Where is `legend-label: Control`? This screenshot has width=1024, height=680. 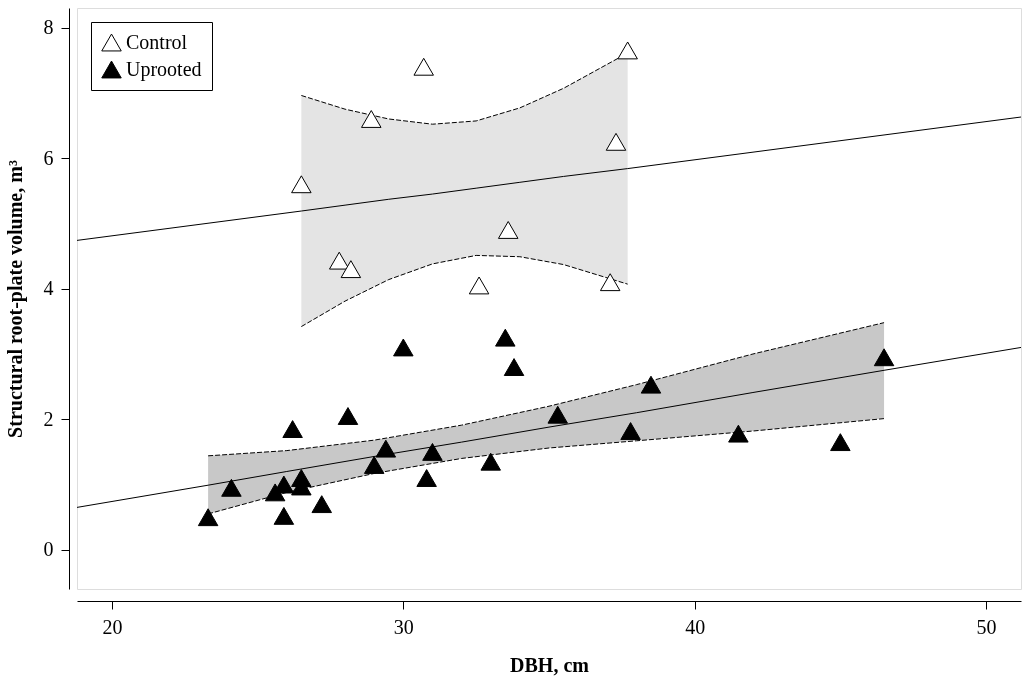 legend-label: Control is located at coordinates (157, 41).